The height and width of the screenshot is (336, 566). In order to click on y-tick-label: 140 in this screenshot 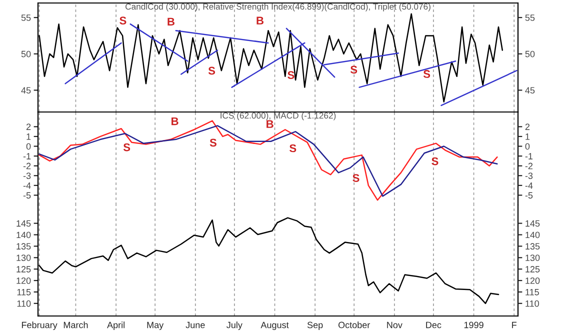, I will do `click(23, 235)`.